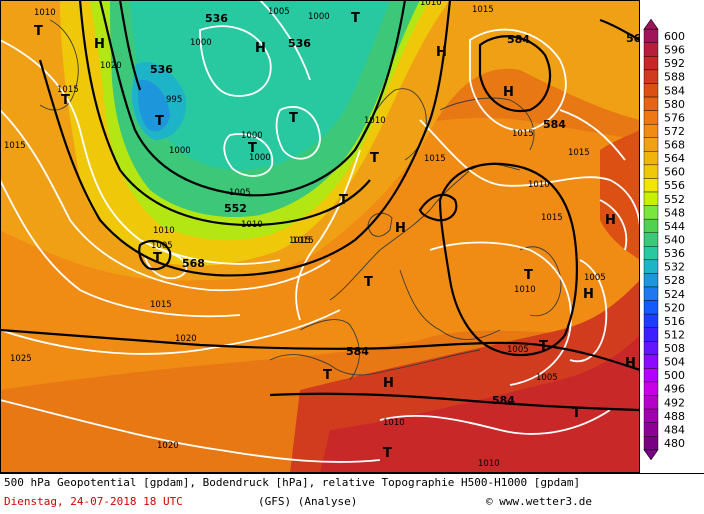  What do you see at coordinates (174, 100) in the screenshot?
I see `pressure-label: 995` at bounding box center [174, 100].